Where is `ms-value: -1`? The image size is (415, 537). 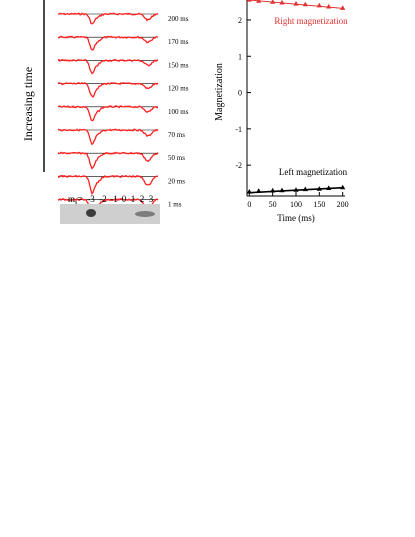
ms-value: -1 is located at coordinates (114, 199).